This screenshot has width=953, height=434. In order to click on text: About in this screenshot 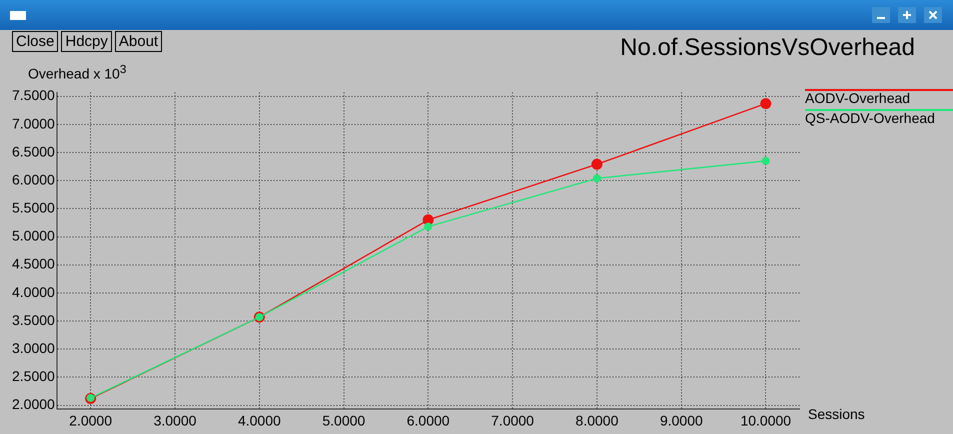, I will do `click(138, 41)`.